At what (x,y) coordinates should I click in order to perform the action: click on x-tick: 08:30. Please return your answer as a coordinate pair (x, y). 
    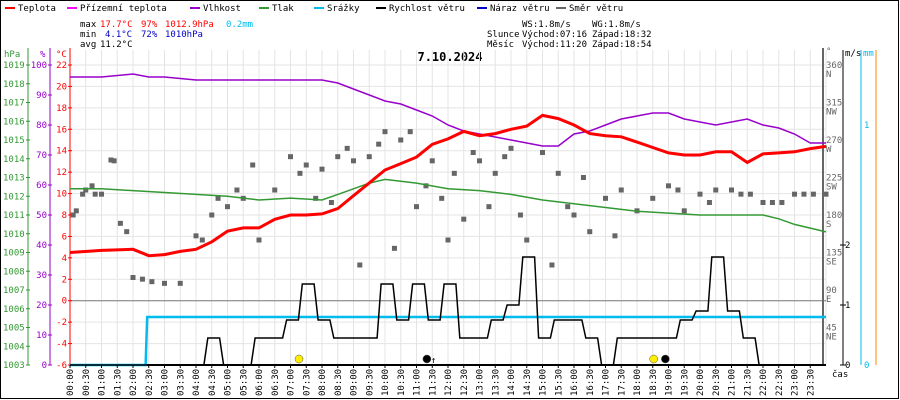
    Looking at the image, I should click on (339, 382).